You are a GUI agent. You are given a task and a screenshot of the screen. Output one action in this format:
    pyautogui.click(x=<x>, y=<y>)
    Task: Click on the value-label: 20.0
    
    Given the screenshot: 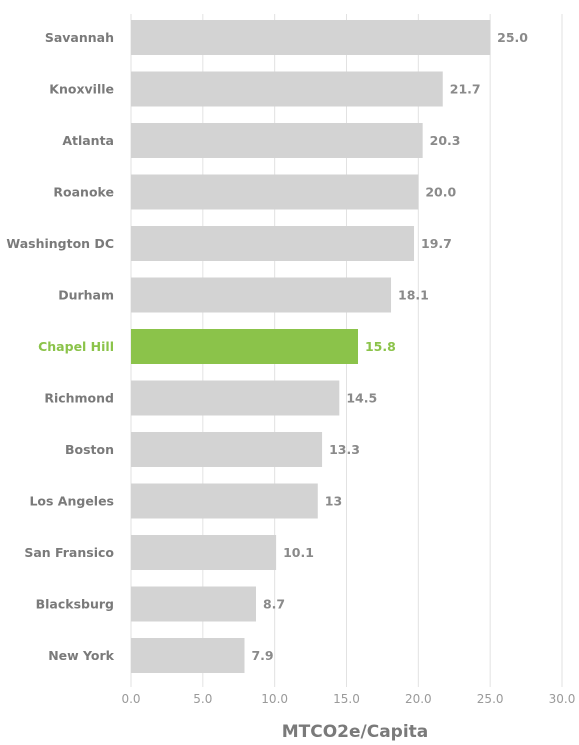 What is the action you would take?
    pyautogui.click(x=440, y=192)
    